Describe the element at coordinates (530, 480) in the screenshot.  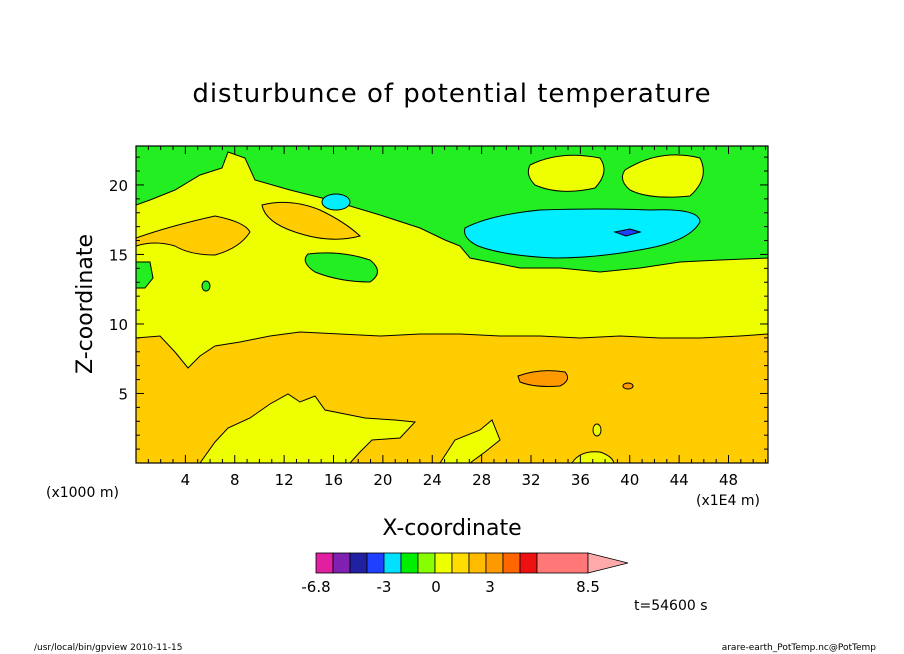
I see `x-tick-label: 32` at that location.